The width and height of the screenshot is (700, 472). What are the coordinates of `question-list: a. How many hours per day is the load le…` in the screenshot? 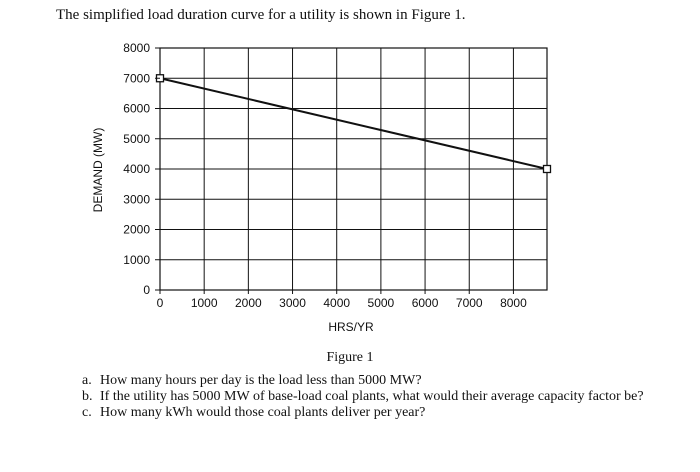 It's located at (382, 397).